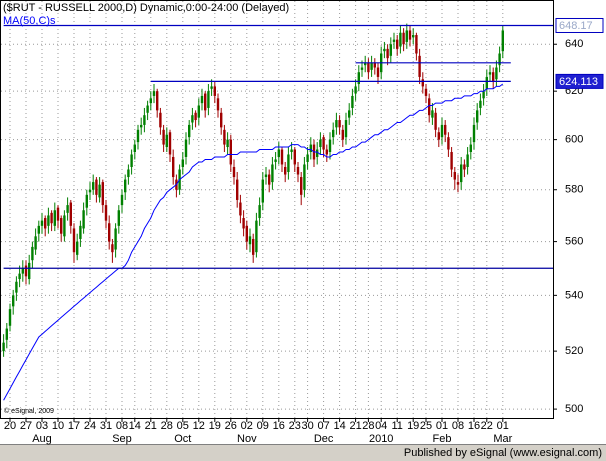  What do you see at coordinates (442, 426) in the screenshot?
I see `x-tick-label: 01` at bounding box center [442, 426].